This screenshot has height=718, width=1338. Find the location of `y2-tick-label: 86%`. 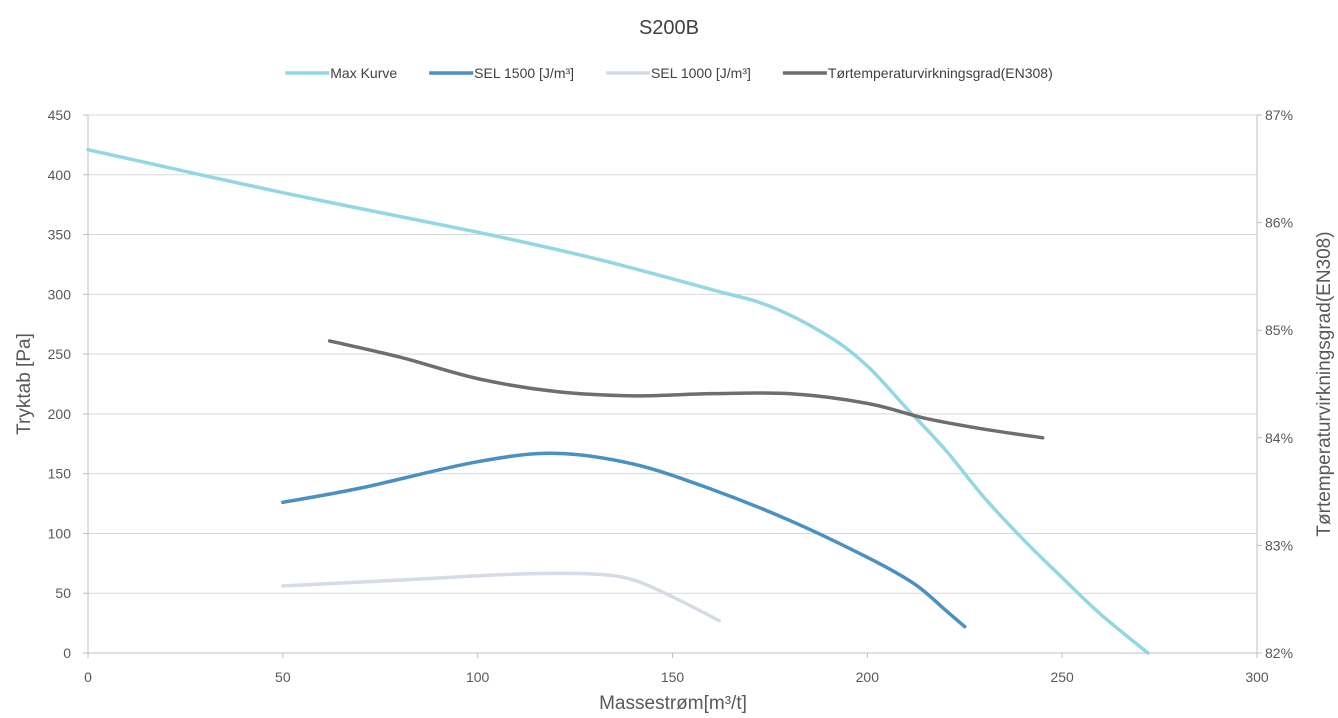

y2-tick-label: 86% is located at coordinates (1279, 223).